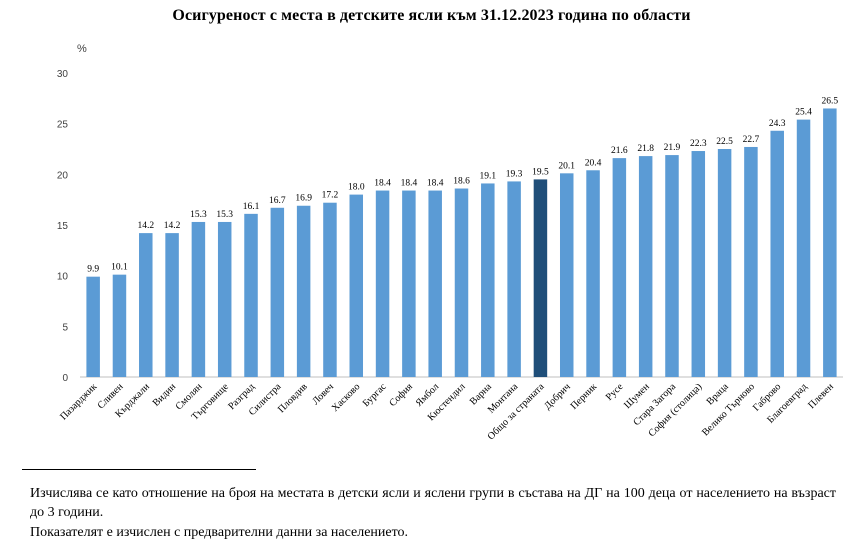  Describe the element at coordinates (78, 401) in the screenshot. I see `x-tick-label: Пазарджик` at that location.